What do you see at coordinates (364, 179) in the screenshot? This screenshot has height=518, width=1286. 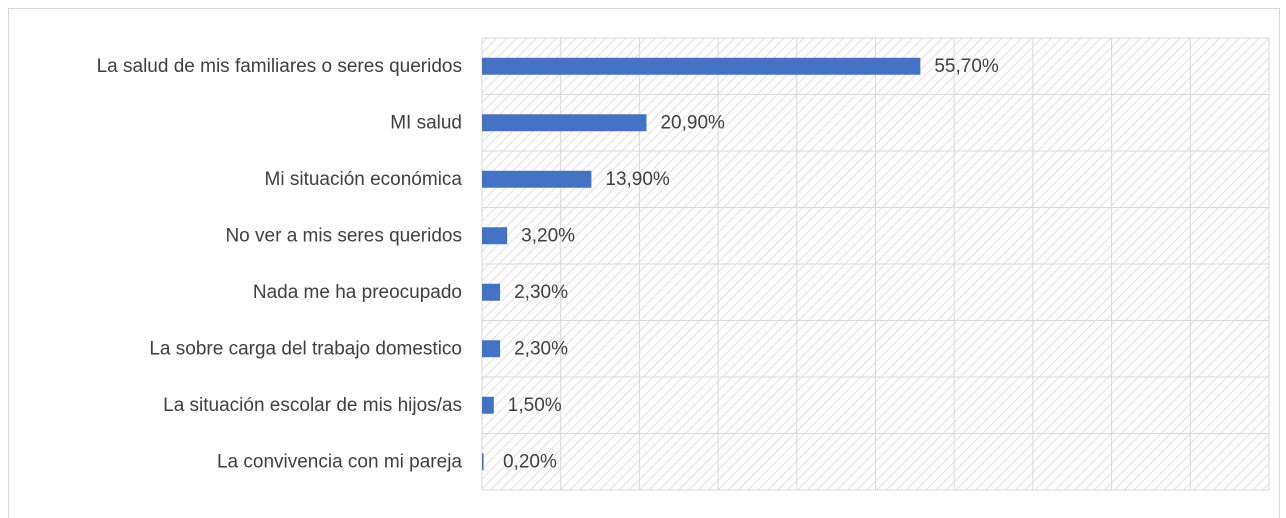 I see `category-label: Mi situación económica` at bounding box center [364, 179].